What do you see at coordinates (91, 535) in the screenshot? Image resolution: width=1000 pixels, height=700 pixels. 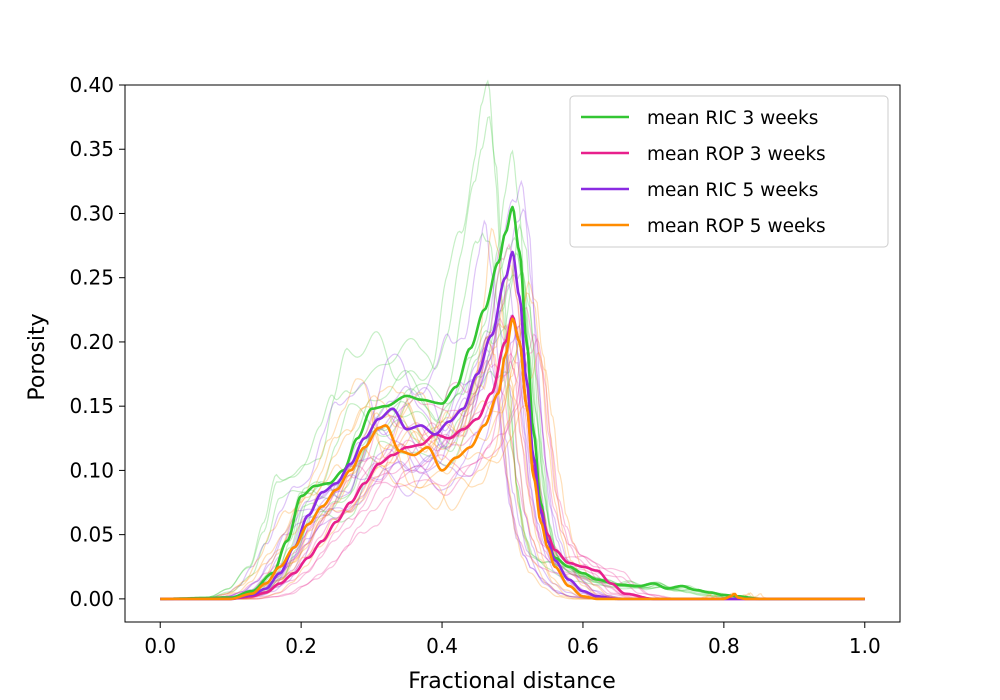 I see `y-tick-label: 0.05` at bounding box center [91, 535].